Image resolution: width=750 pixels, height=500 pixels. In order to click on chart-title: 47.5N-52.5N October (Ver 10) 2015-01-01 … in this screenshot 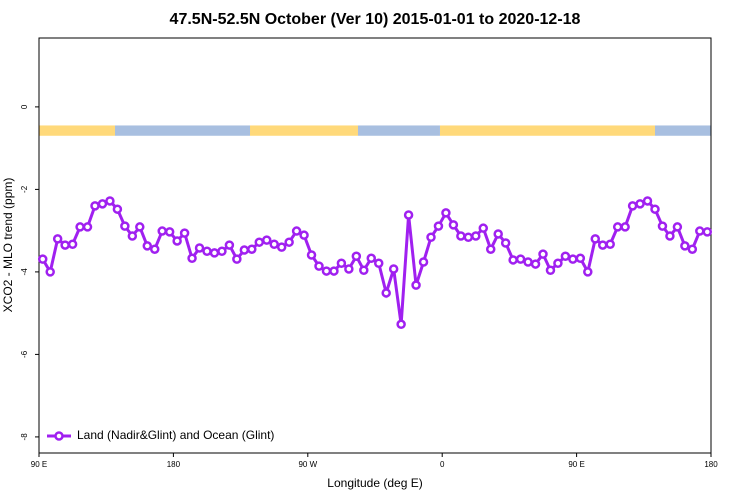, I will do `click(375, 19)`.